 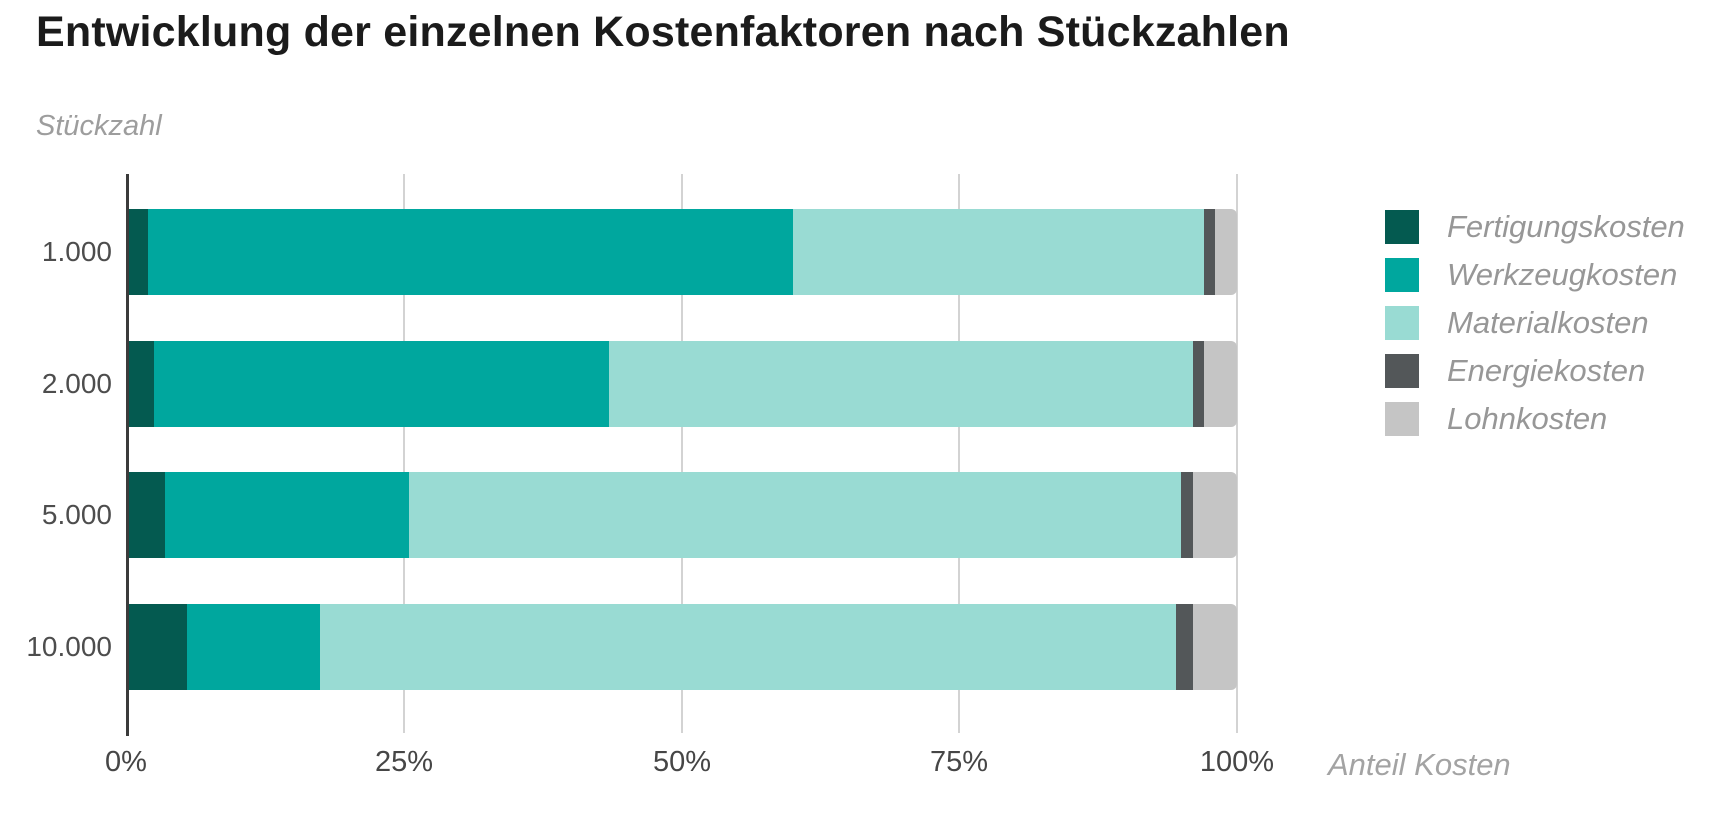 What do you see at coordinates (69, 646) in the screenshot?
I see `y-tick-label-10.000: 10.000` at bounding box center [69, 646].